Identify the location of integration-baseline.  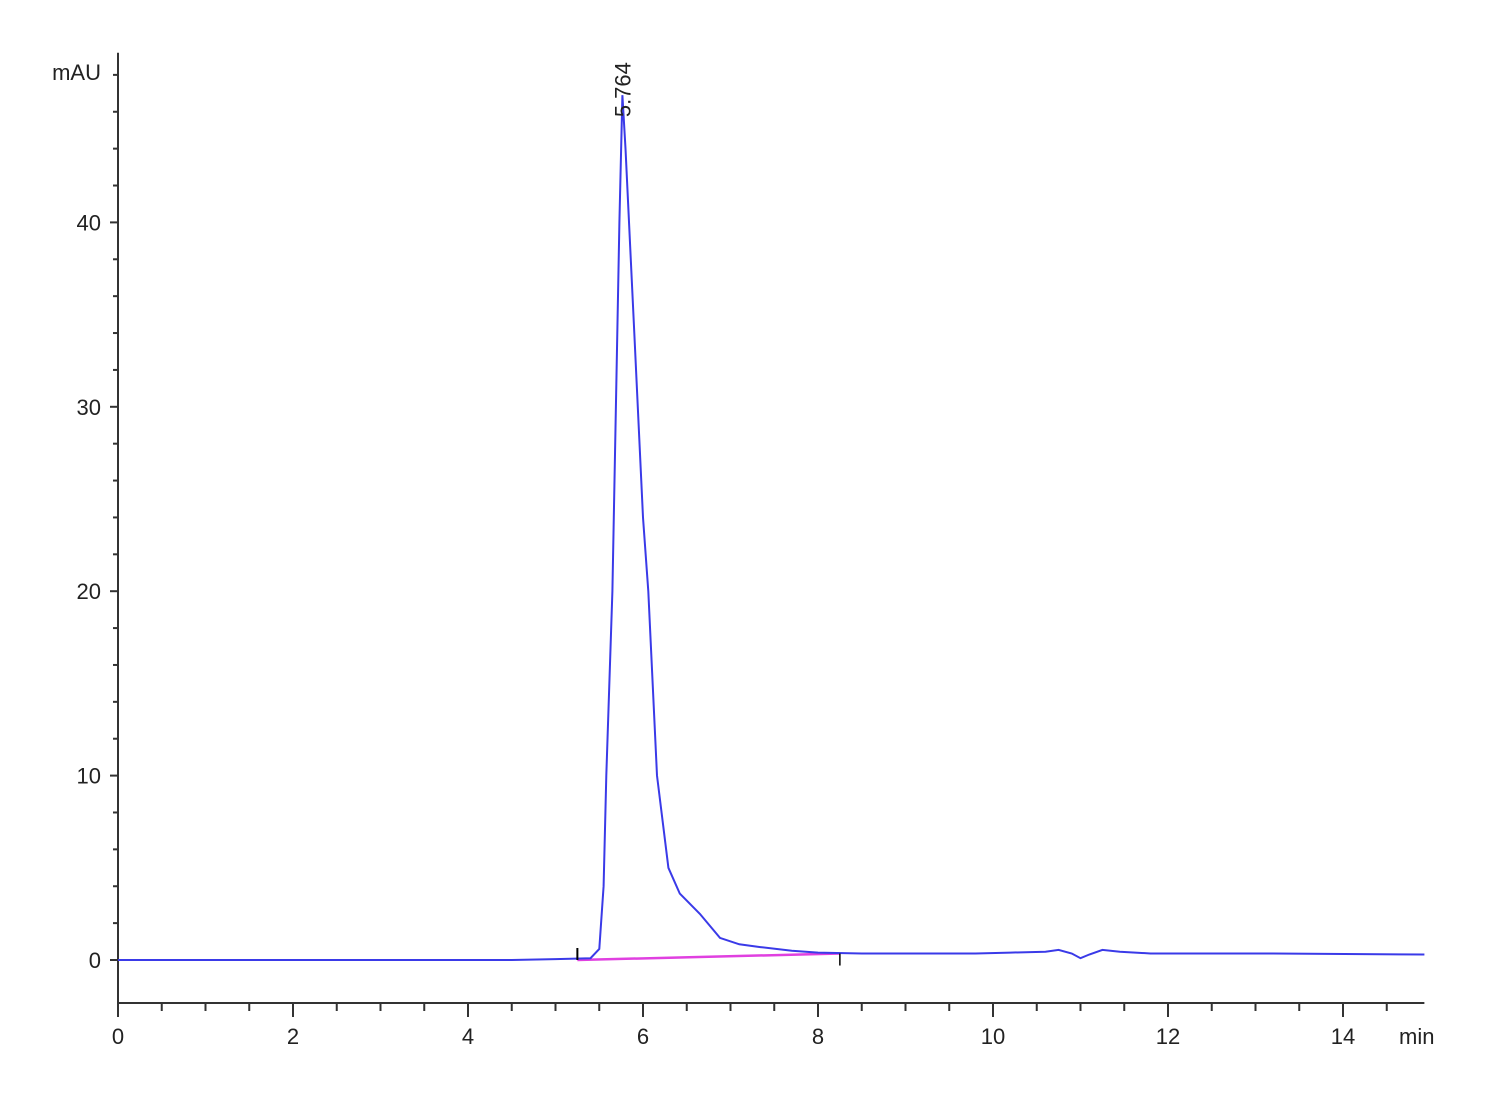
(708, 957).